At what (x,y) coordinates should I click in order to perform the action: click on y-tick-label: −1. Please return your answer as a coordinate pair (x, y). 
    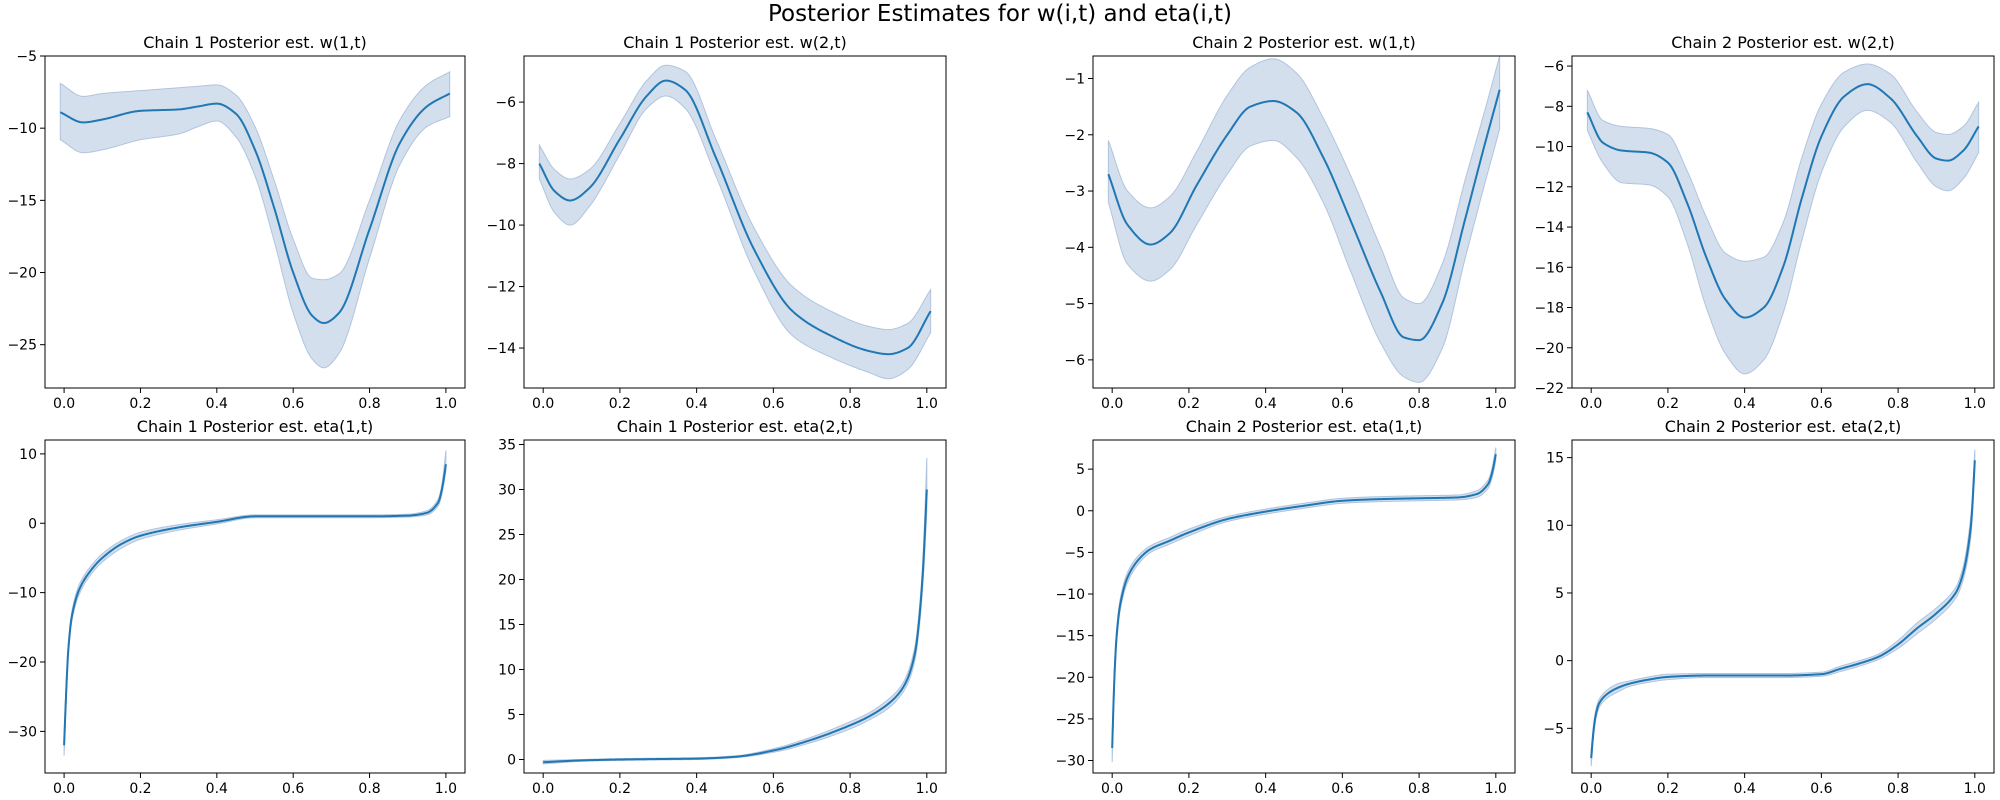
    Looking at the image, I should click on (1074, 80).